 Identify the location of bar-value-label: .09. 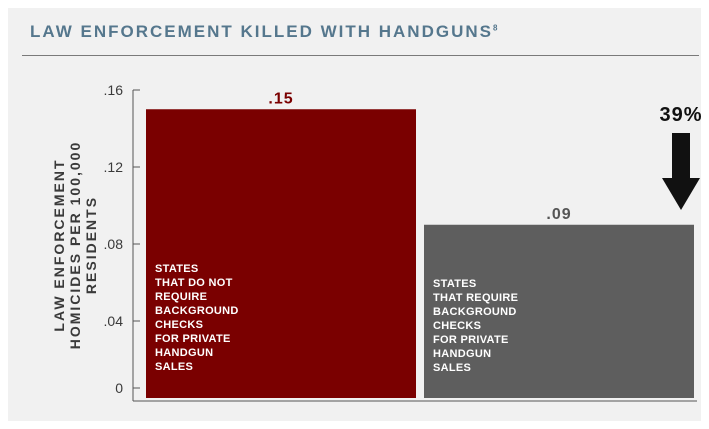
(558, 214).